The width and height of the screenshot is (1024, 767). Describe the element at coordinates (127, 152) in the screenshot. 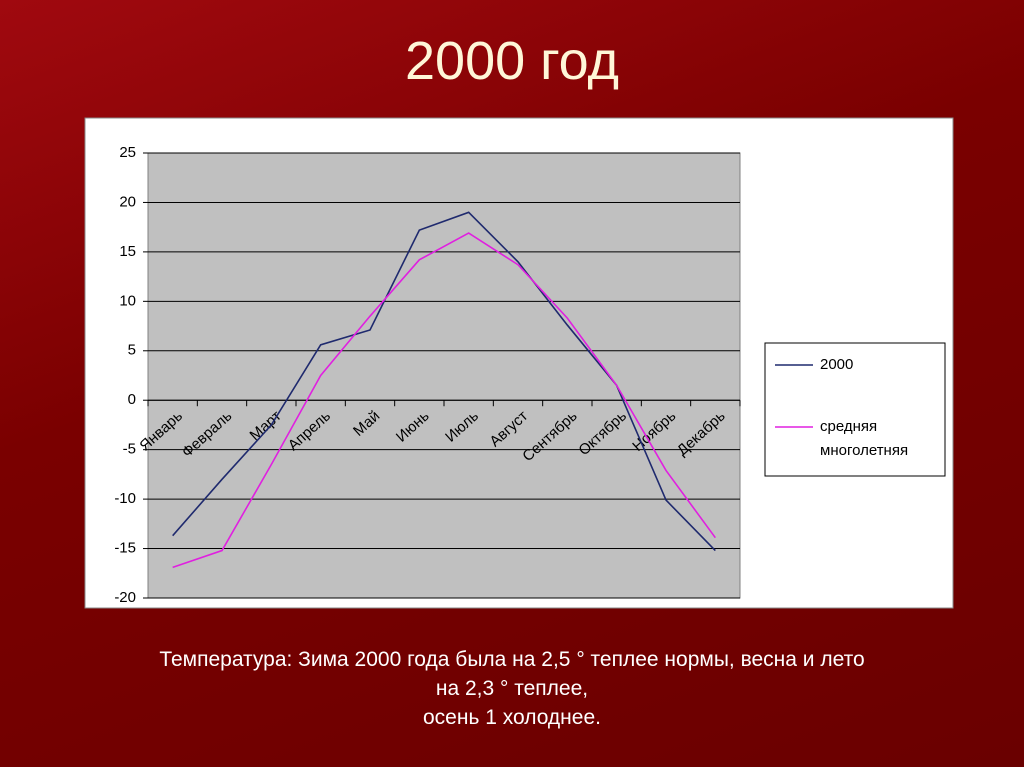

I see `y-tick-label: 25` at that location.